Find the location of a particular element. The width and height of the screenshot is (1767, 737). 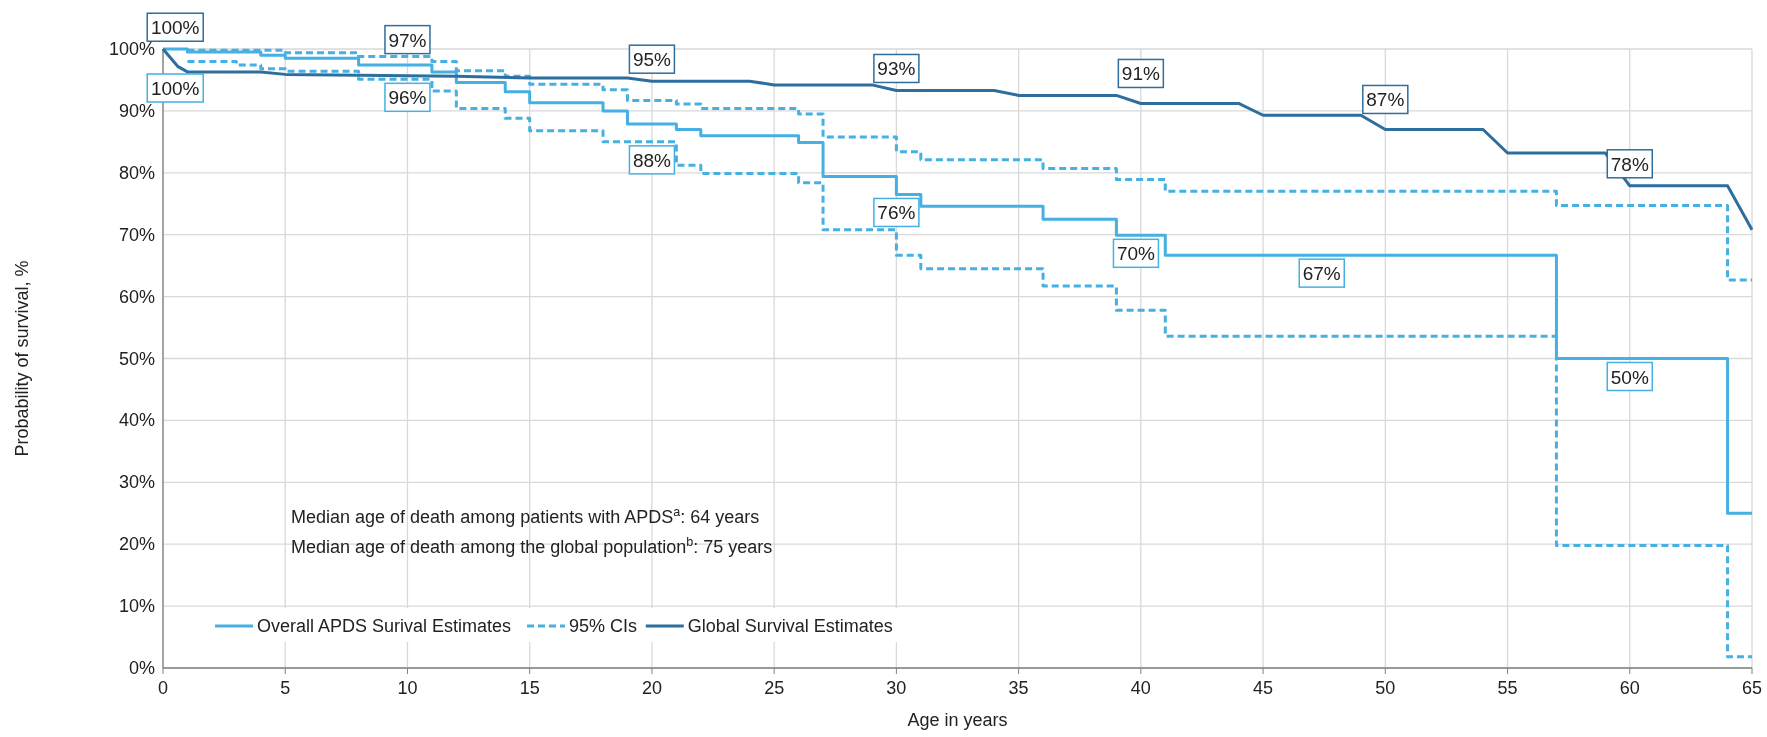

x-tick-label: 40 is located at coordinates (1140, 688).